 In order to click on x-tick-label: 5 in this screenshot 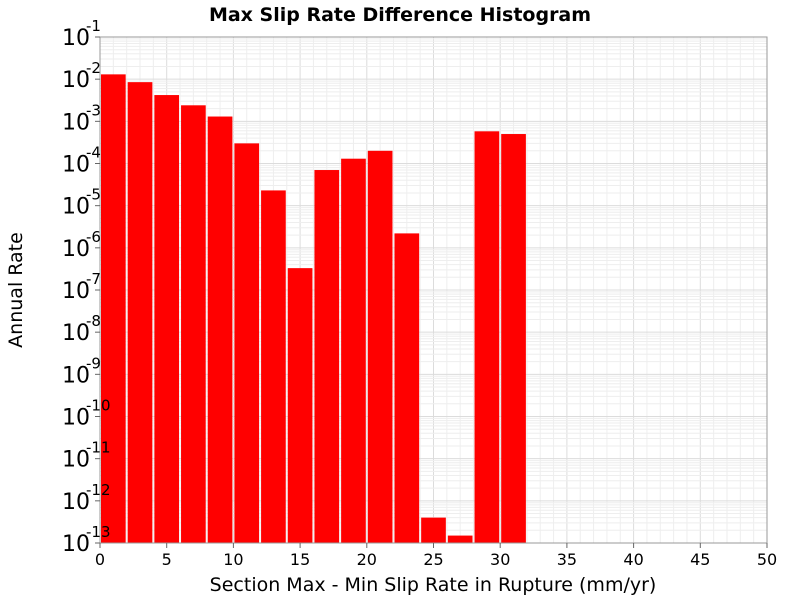, I will do `click(167, 559)`.